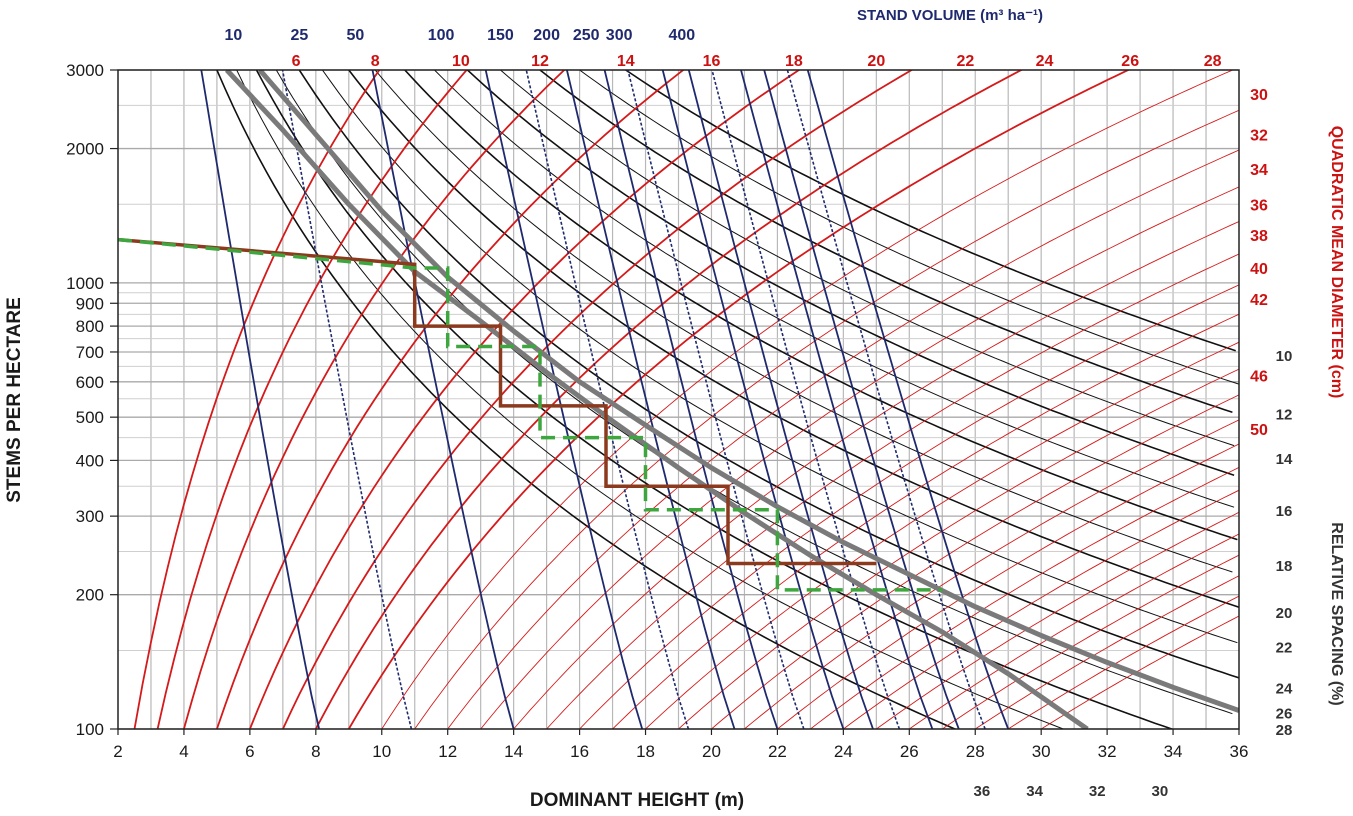 This screenshot has height=816, width=1353. I want to click on qmd-top-label: 8, so click(375, 61).